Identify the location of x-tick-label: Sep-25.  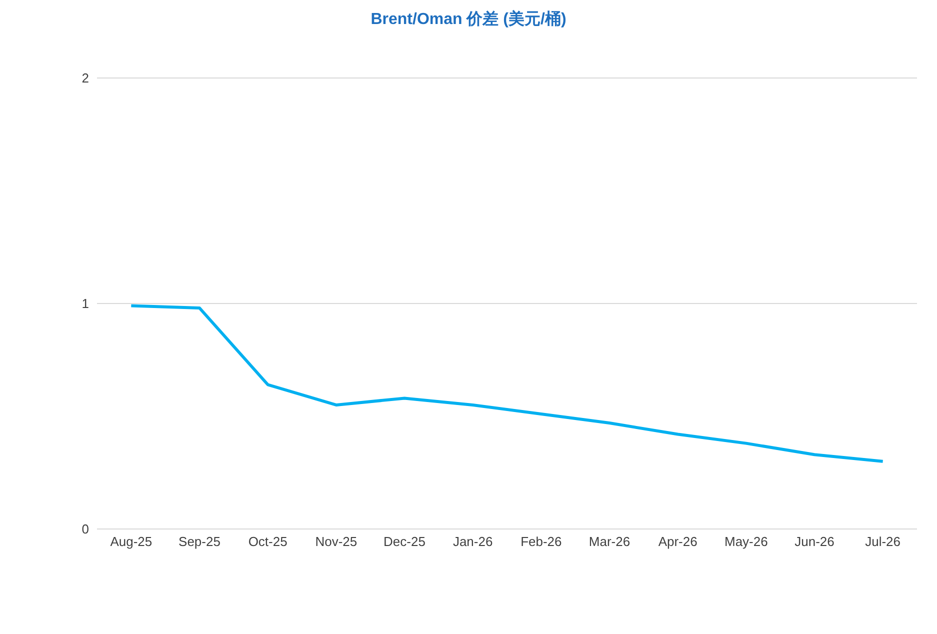
(199, 542).